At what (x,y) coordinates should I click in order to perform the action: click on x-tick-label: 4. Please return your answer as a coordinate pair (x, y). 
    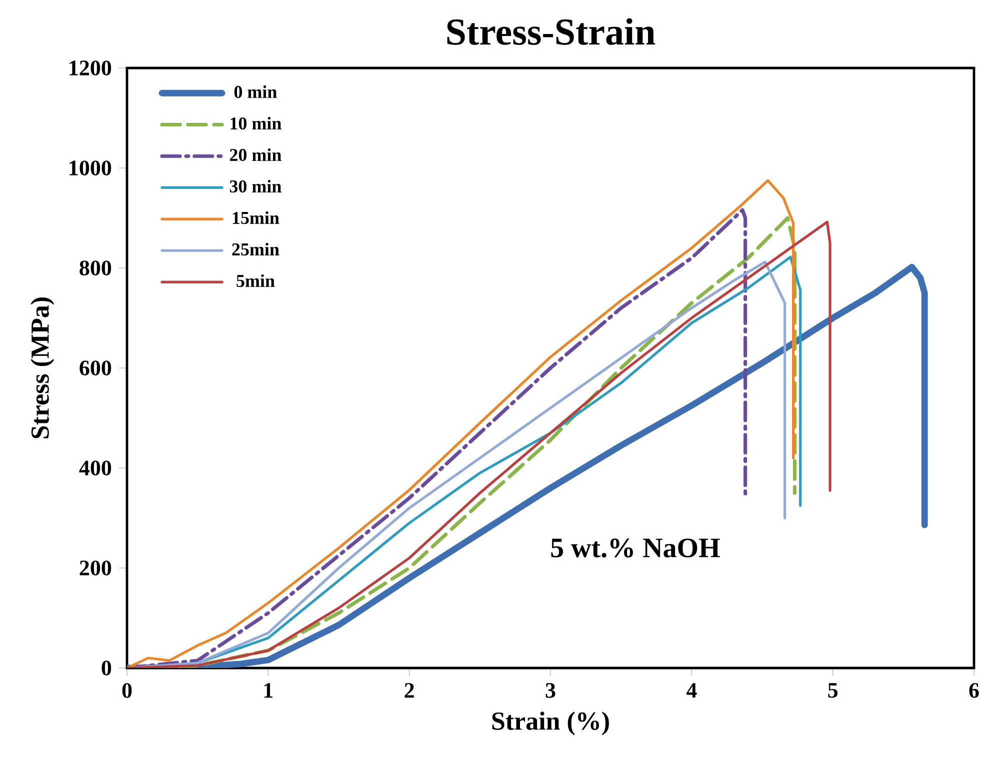
    Looking at the image, I should click on (691, 690).